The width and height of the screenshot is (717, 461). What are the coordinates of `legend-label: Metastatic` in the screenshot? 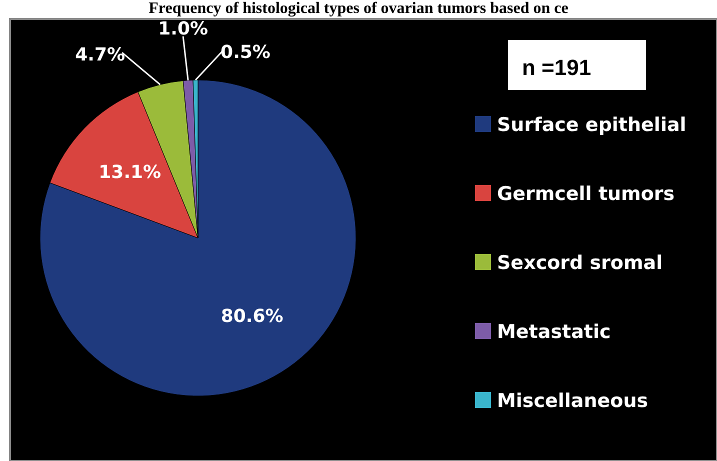 It's located at (554, 332).